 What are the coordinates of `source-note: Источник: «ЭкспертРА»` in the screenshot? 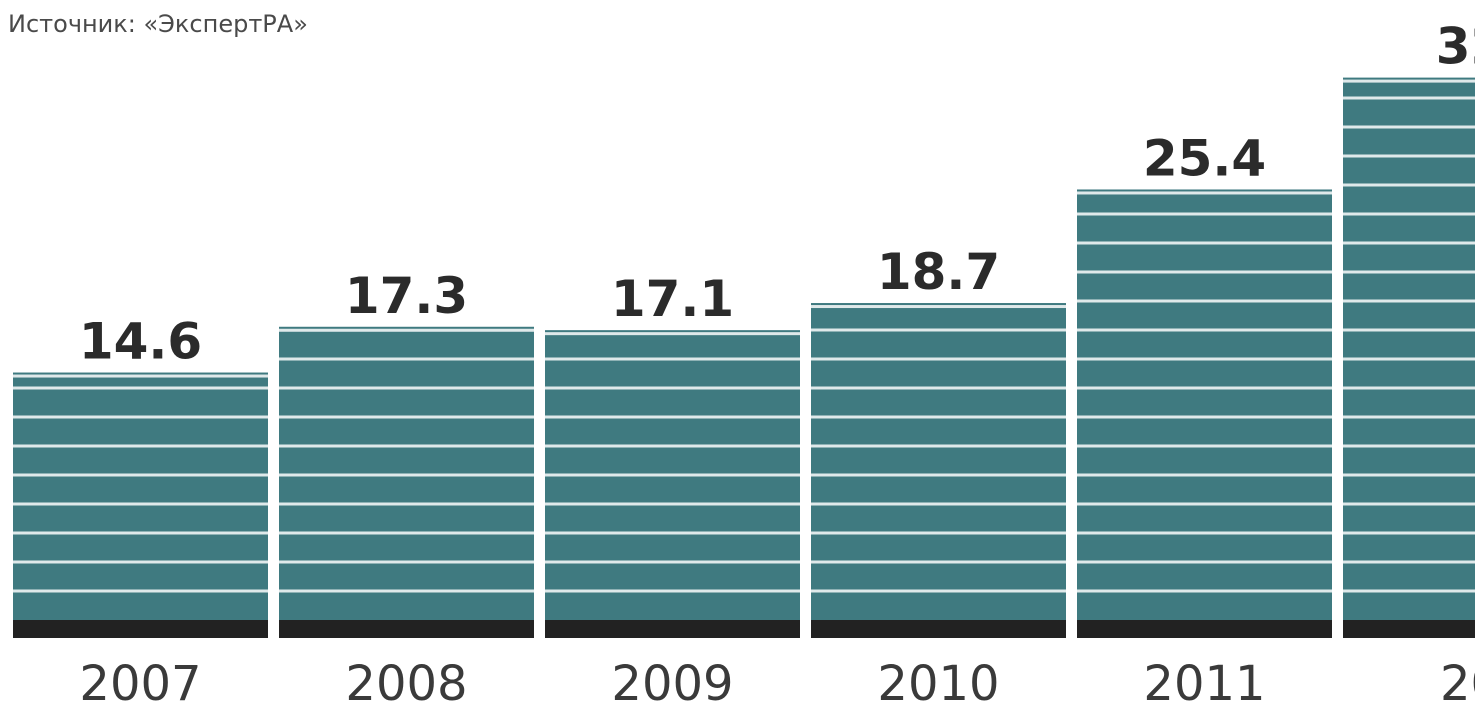 It's located at (158, 24).